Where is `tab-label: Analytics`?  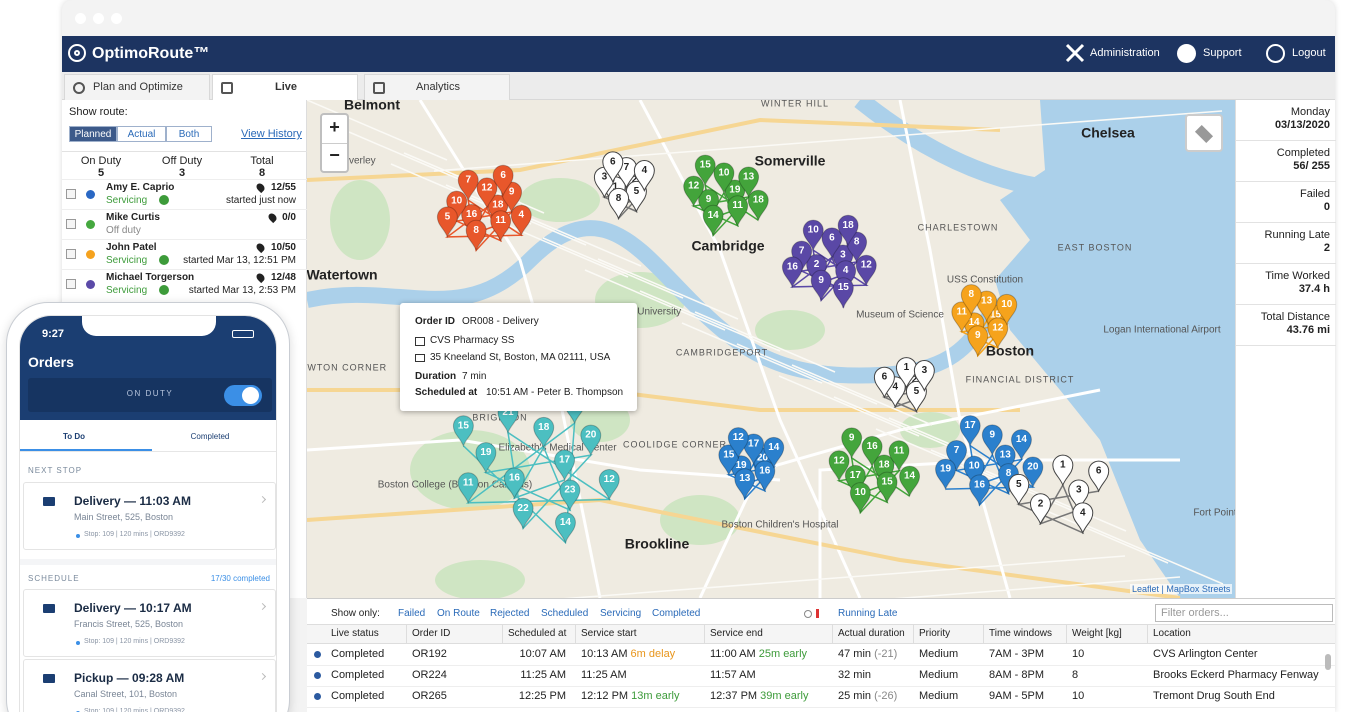 tab-label: Analytics is located at coordinates (438, 87).